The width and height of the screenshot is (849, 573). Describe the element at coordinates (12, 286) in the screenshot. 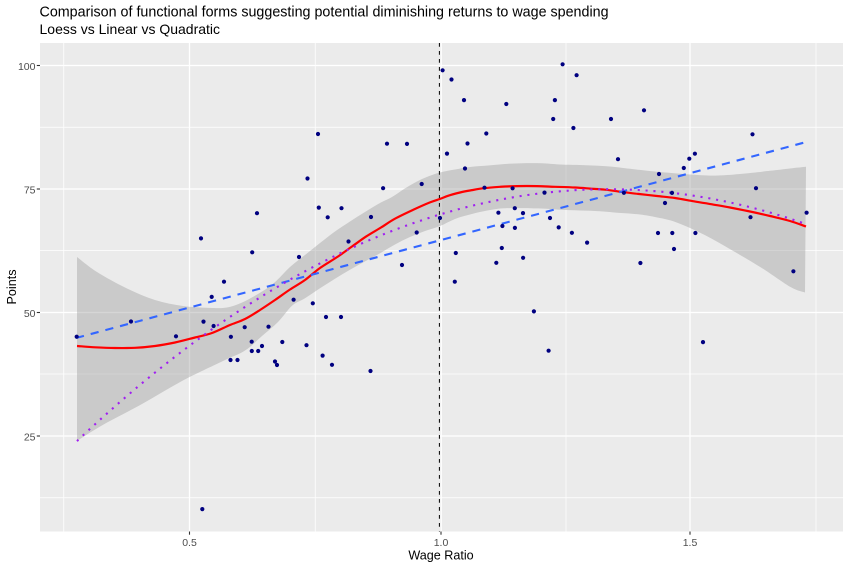

I see `svg-text: Points` at that location.